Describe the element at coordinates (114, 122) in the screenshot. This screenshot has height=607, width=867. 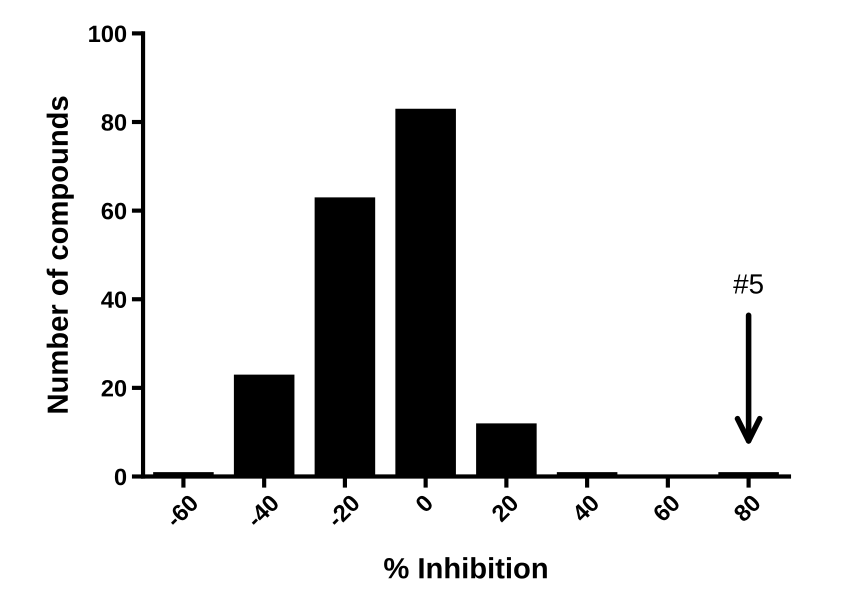
I see `y-tick-label: 80` at that location.